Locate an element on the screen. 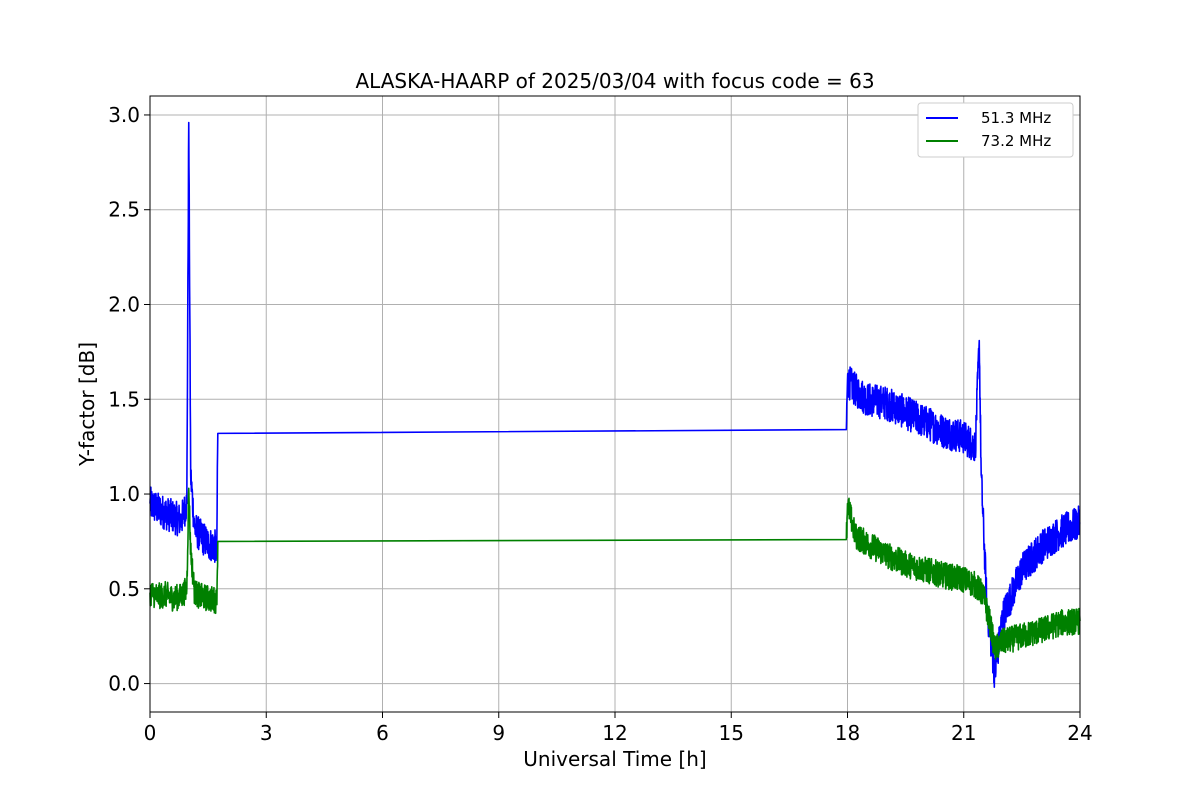 Image resolution: width=1200 pixels, height=804 pixels. x-tick-label: 0 is located at coordinates (150, 733).